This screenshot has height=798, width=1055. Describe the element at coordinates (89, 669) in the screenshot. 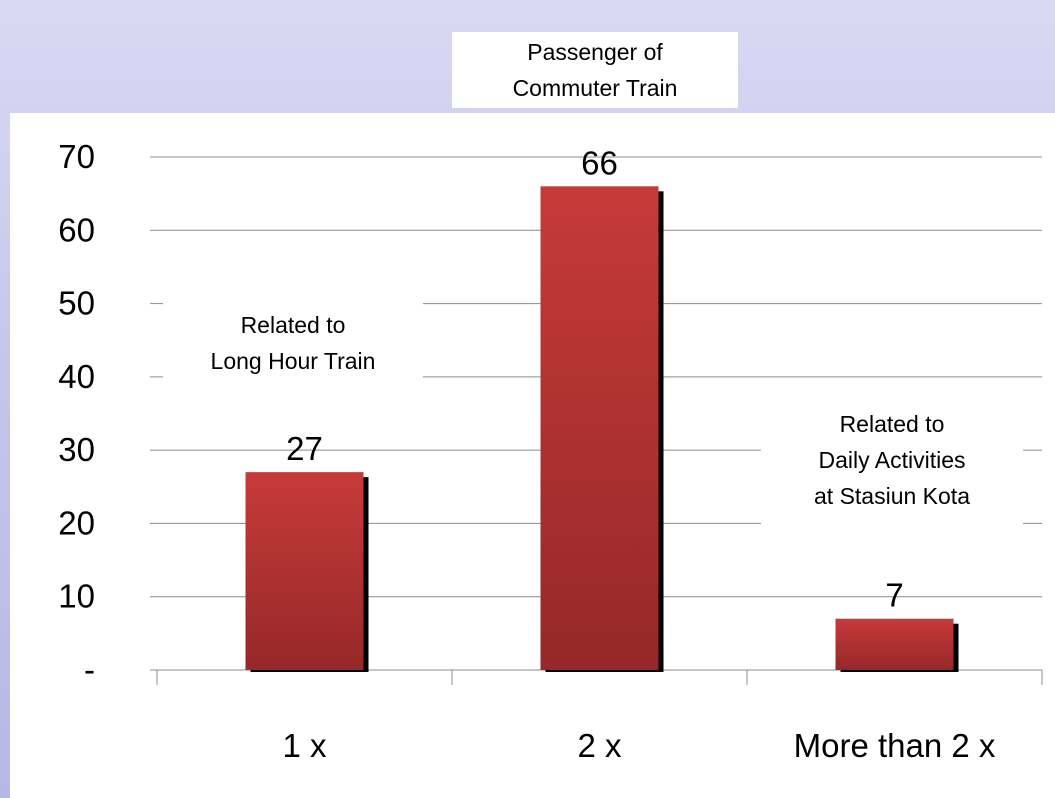

I see `y-tick-label-0: -` at that location.